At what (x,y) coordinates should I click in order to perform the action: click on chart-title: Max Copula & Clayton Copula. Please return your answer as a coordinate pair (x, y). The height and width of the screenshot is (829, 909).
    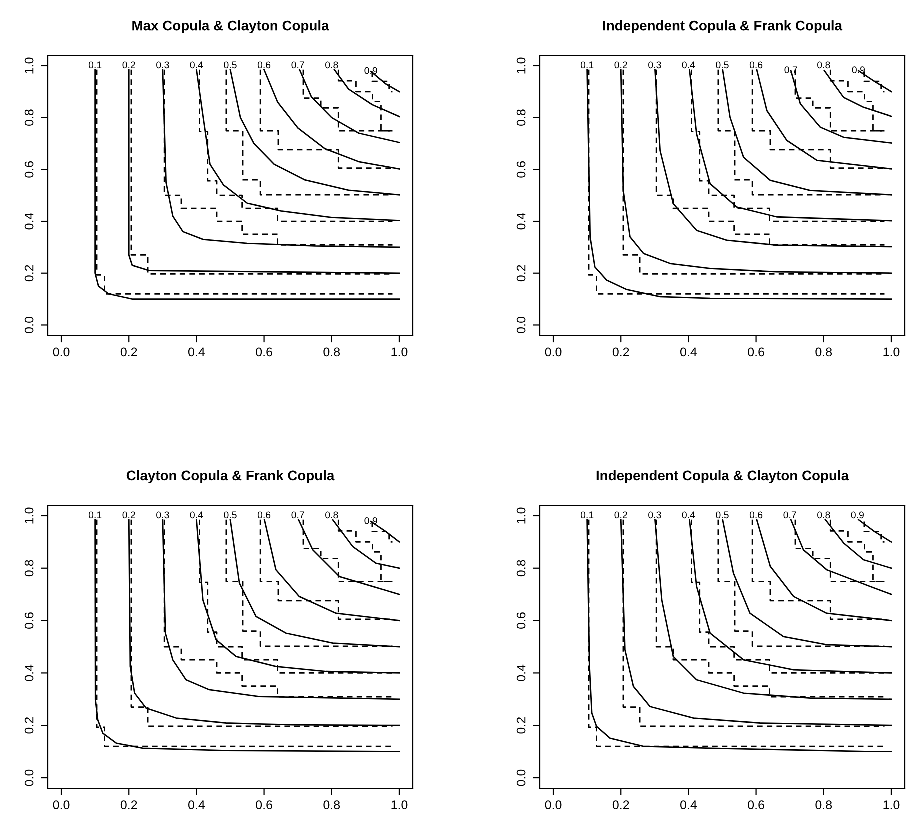
    Looking at the image, I should click on (231, 27).